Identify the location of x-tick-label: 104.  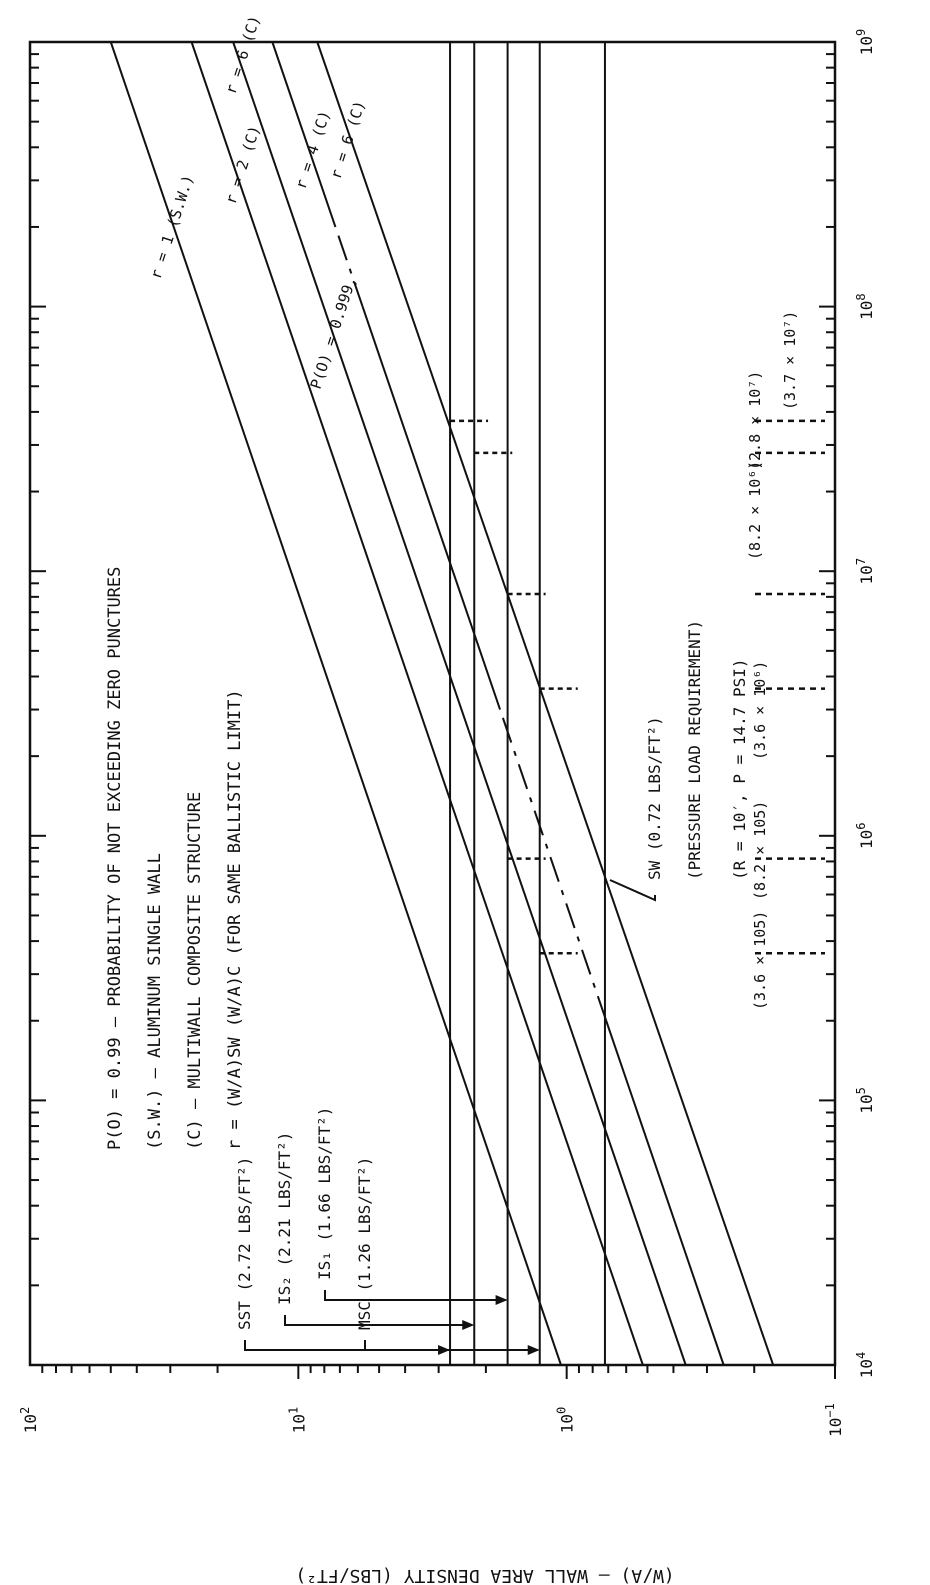
(865, 1365).